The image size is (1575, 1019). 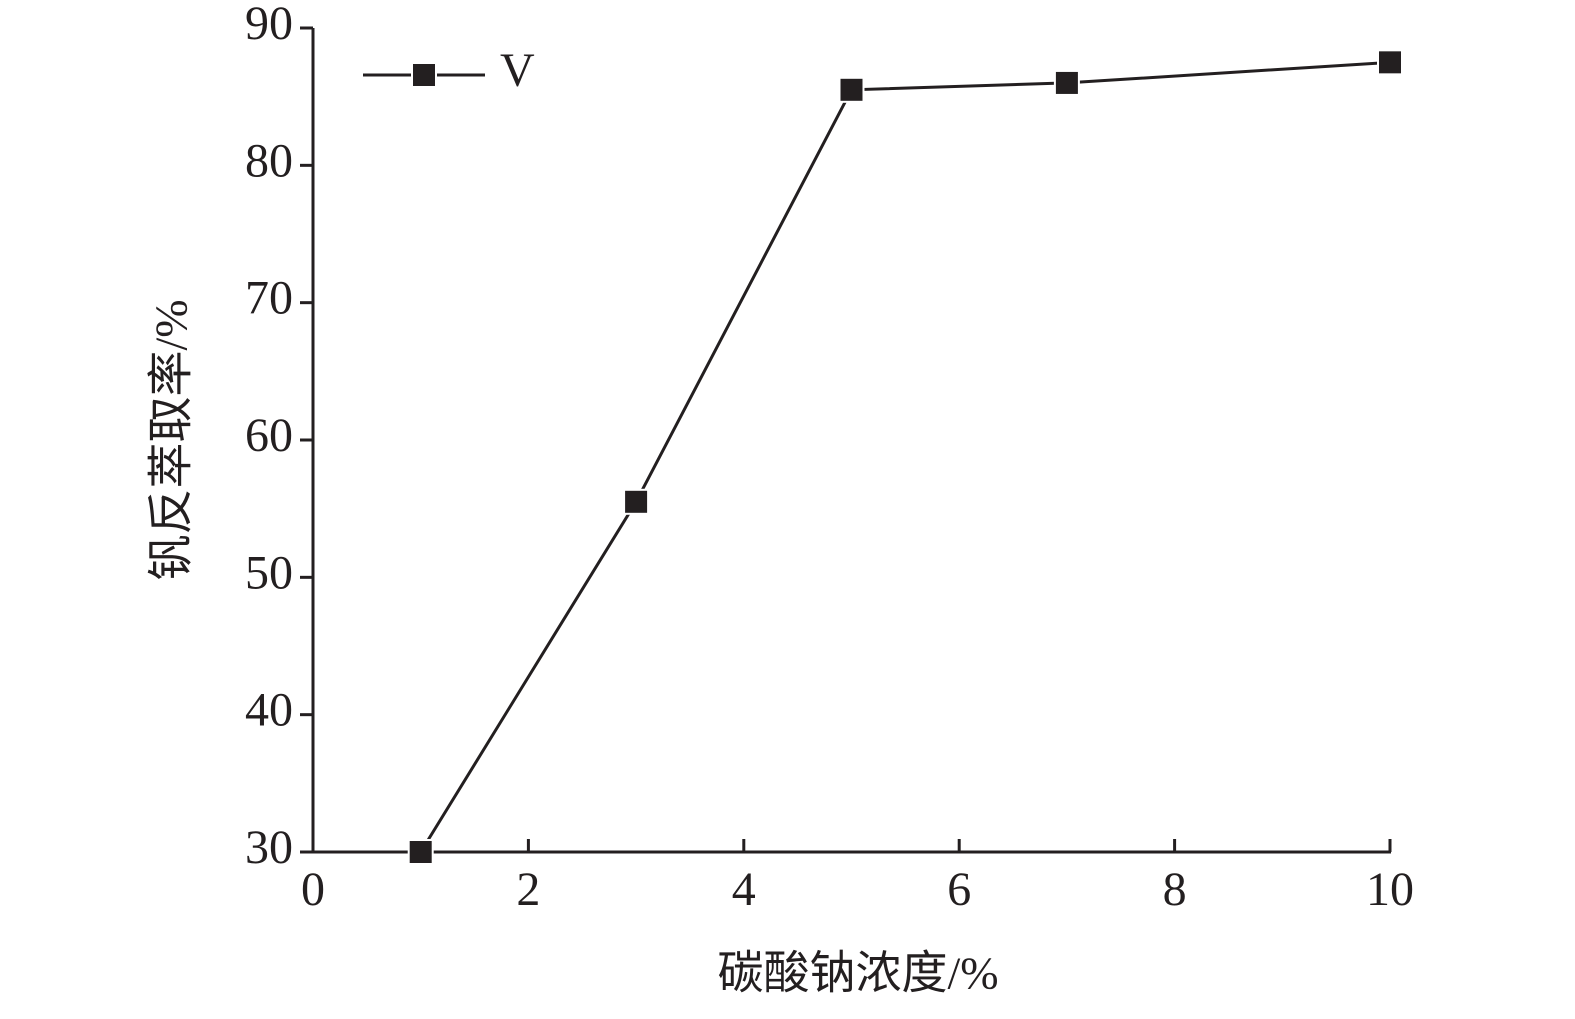 What do you see at coordinates (269, 435) in the screenshot?
I see `y-tick-label: 60` at bounding box center [269, 435].